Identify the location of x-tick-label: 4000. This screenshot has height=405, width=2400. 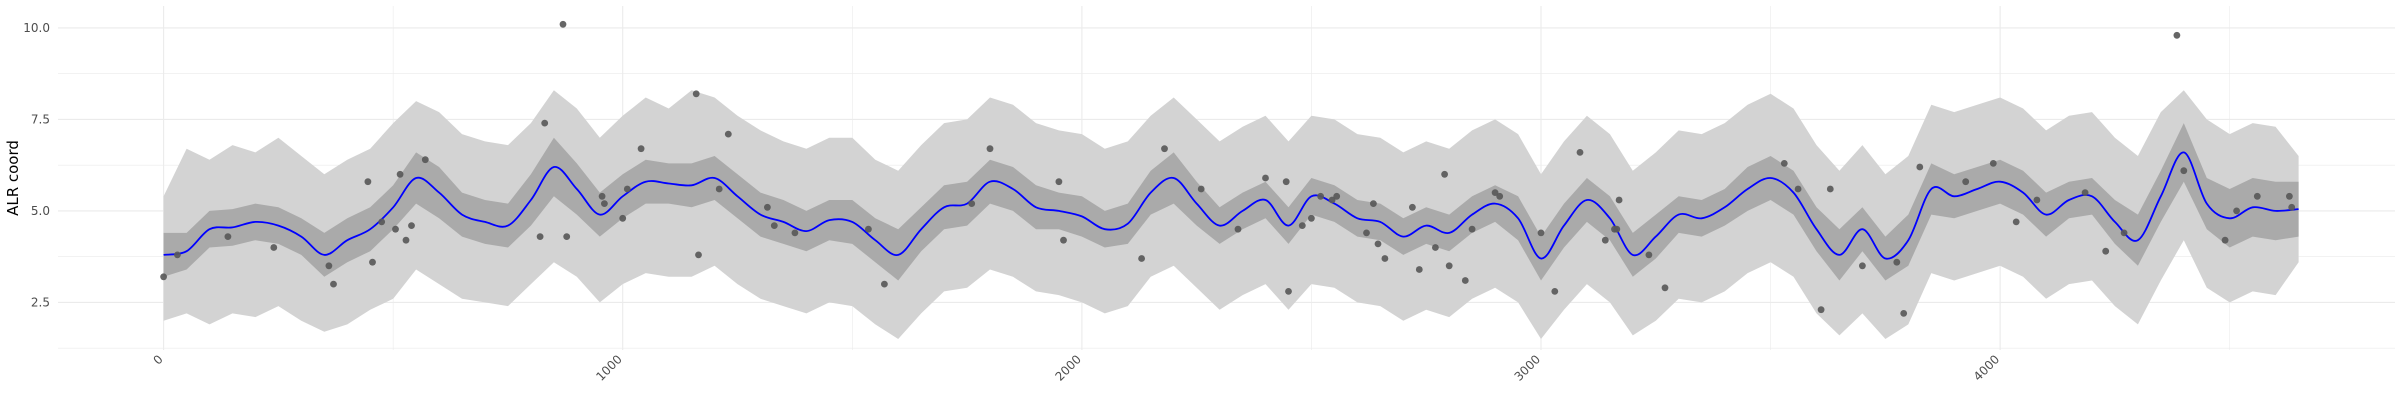
(1986, 367).